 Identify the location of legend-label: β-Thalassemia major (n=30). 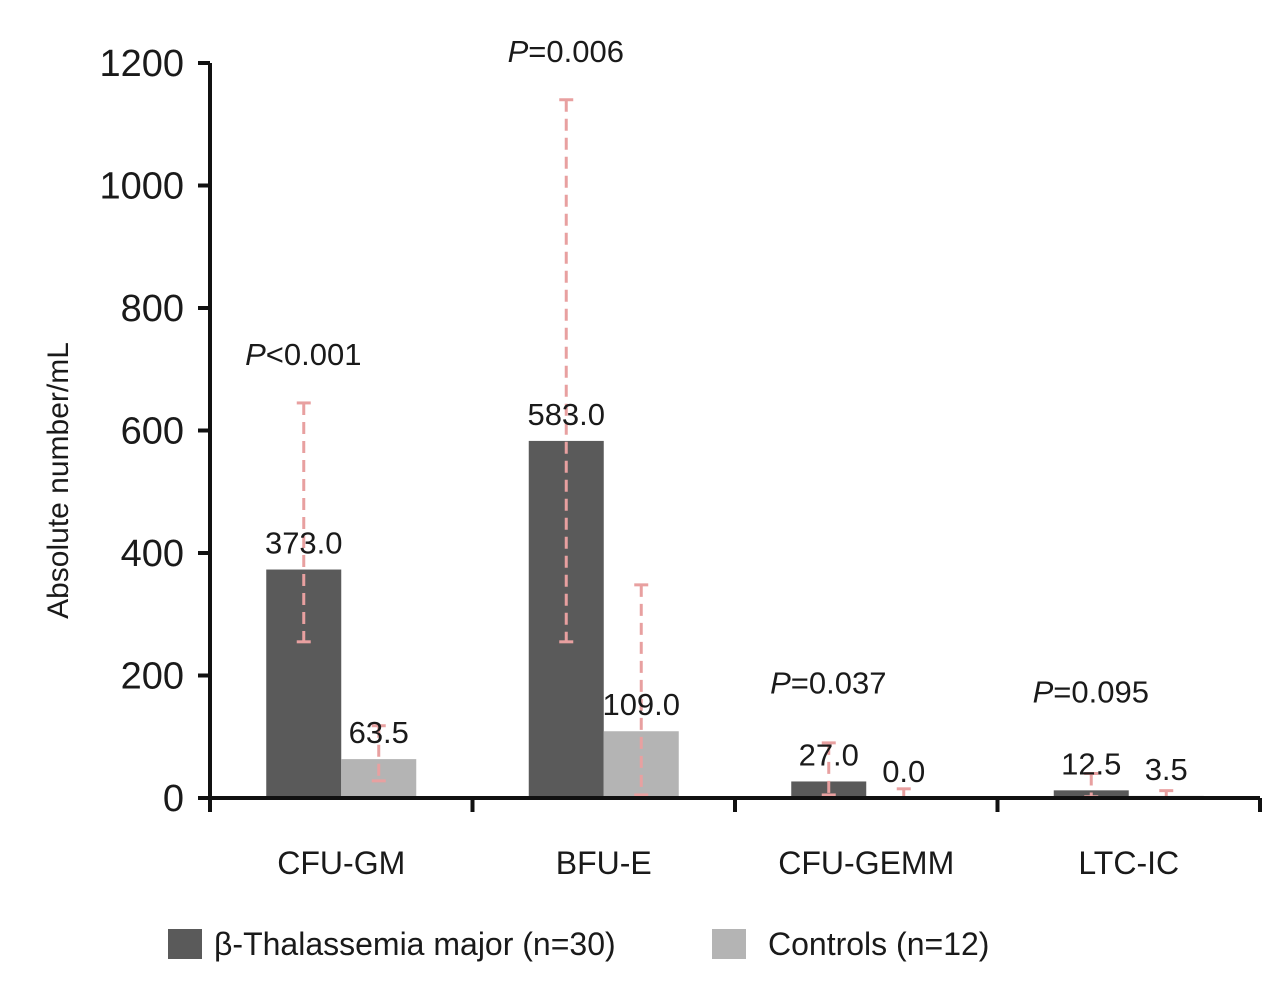
(415, 944).